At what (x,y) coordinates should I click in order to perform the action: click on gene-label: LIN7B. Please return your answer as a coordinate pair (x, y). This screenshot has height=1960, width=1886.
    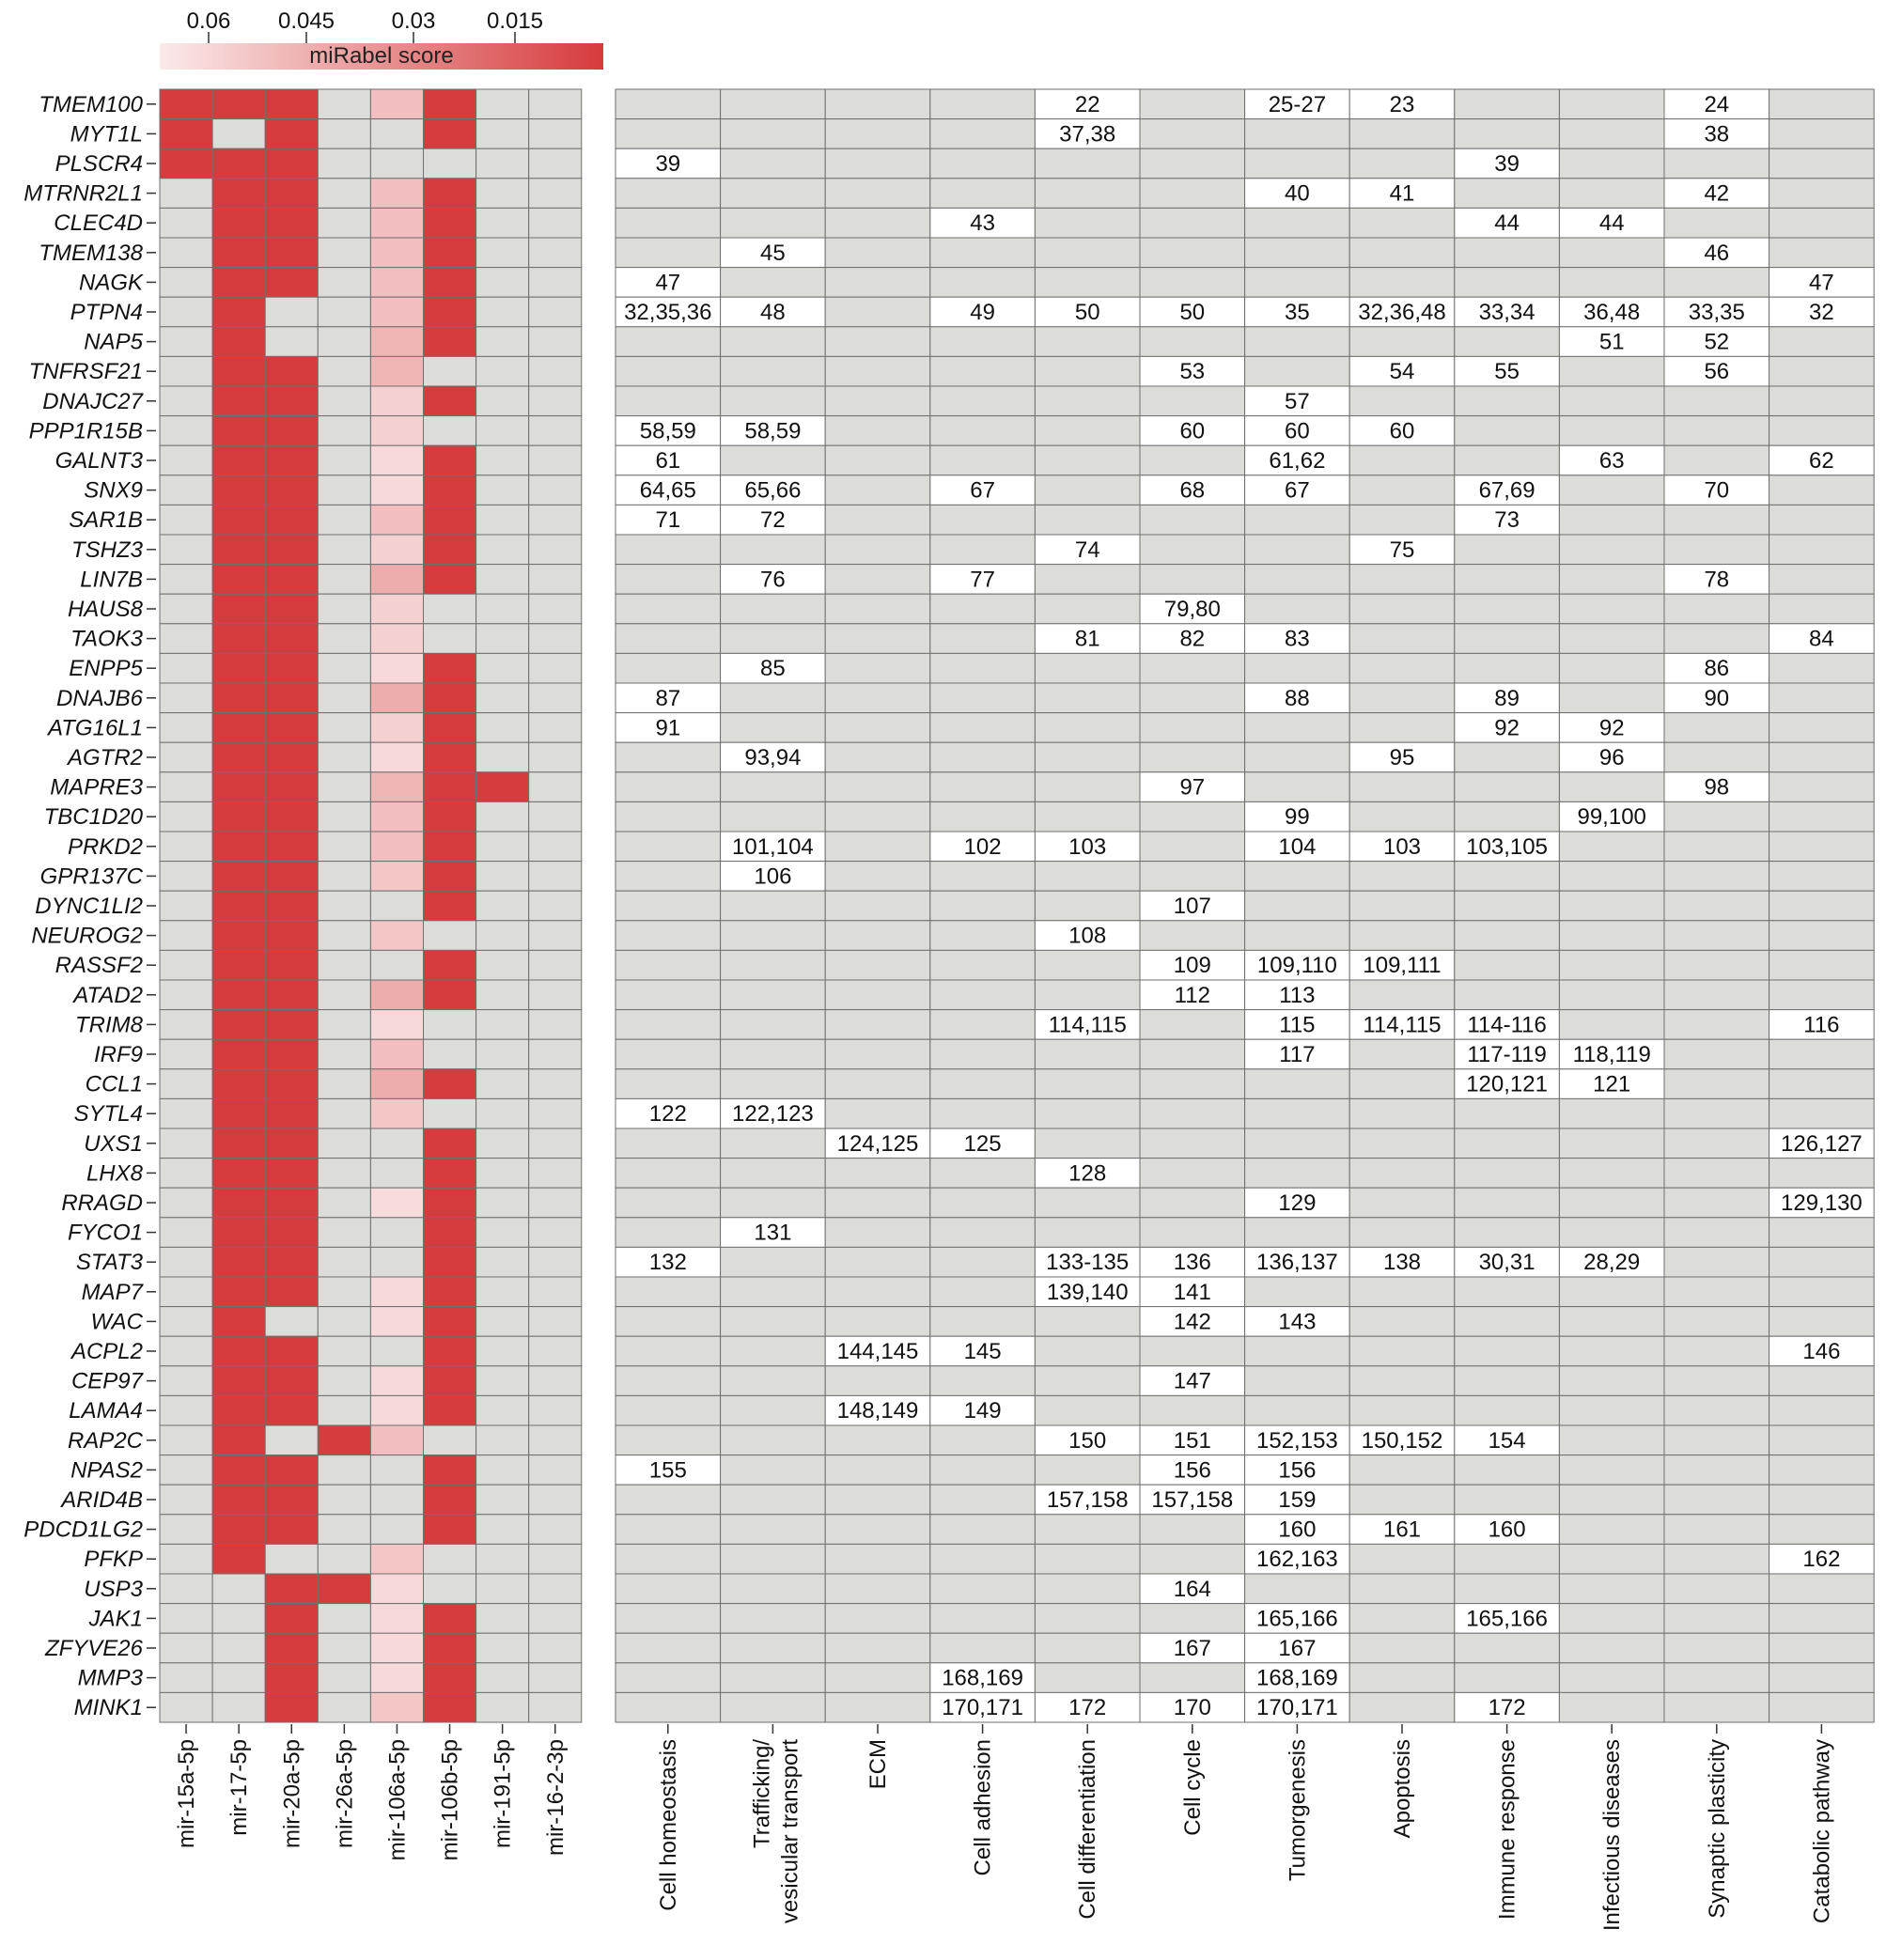
    Looking at the image, I should click on (111, 579).